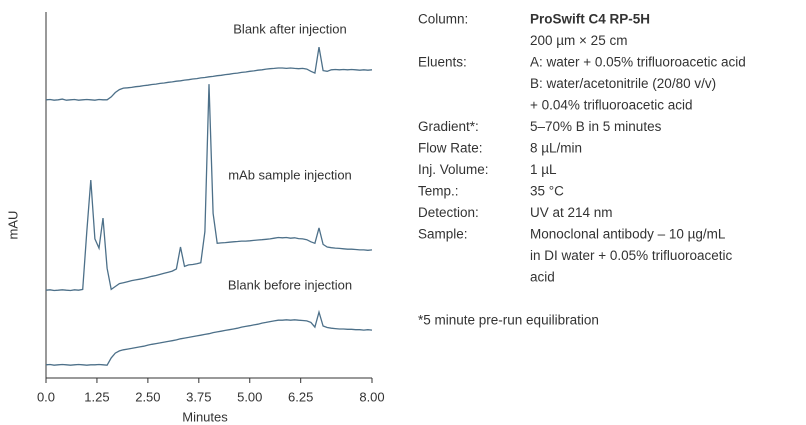  What do you see at coordinates (547, 191) in the screenshot?
I see `condition-value: 35 °C` at bounding box center [547, 191].